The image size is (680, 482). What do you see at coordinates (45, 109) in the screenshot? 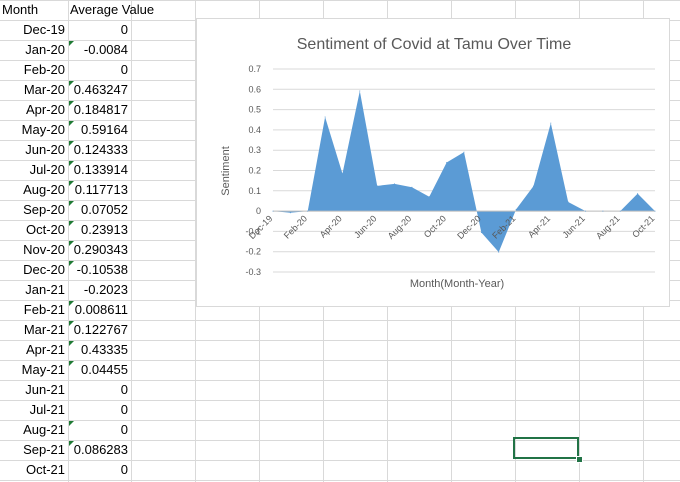
I see `cell-month-4: Apr-20` at bounding box center [45, 109].